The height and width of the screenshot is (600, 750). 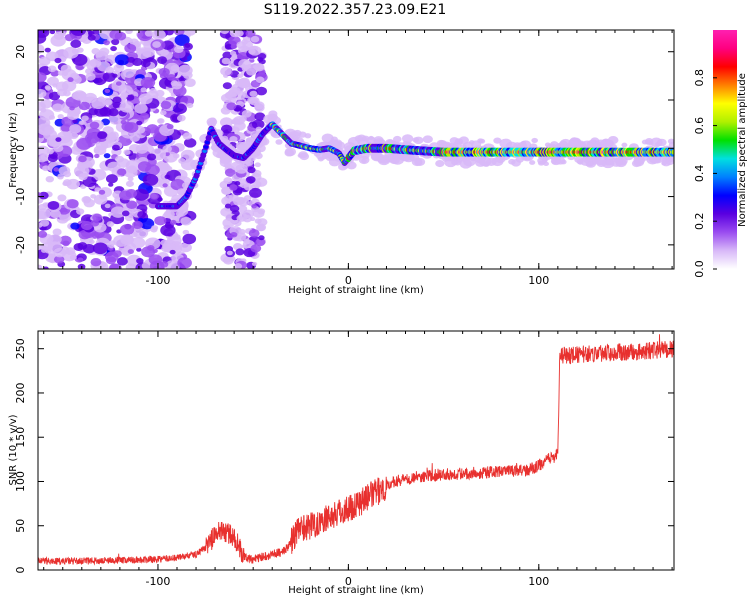 What do you see at coordinates (13, 150) in the screenshot?
I see `spectrogram-ylabel: Frequency (Hz)` at bounding box center [13, 150].